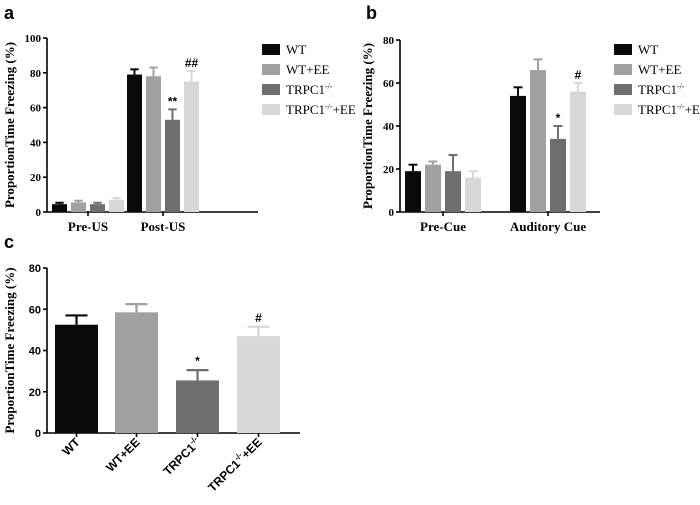 The image size is (700, 505). I want to click on significance-marker: ##, so click(192, 63).